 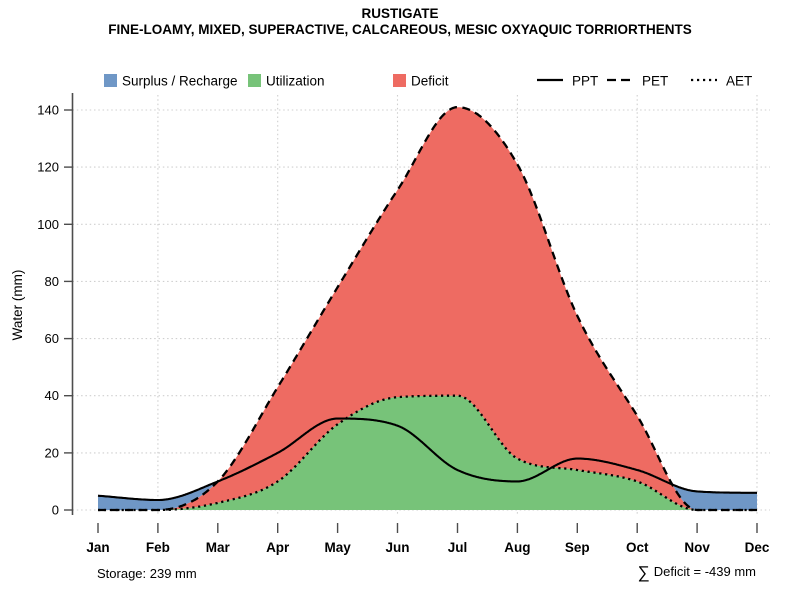 I want to click on month-label: Feb, so click(x=158, y=547).